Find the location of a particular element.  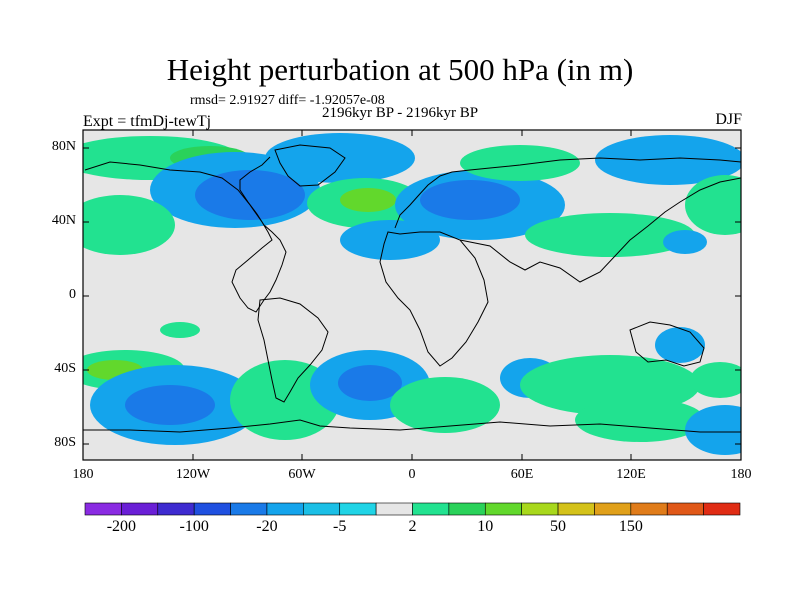

season-label: DJF is located at coordinates (728, 119).